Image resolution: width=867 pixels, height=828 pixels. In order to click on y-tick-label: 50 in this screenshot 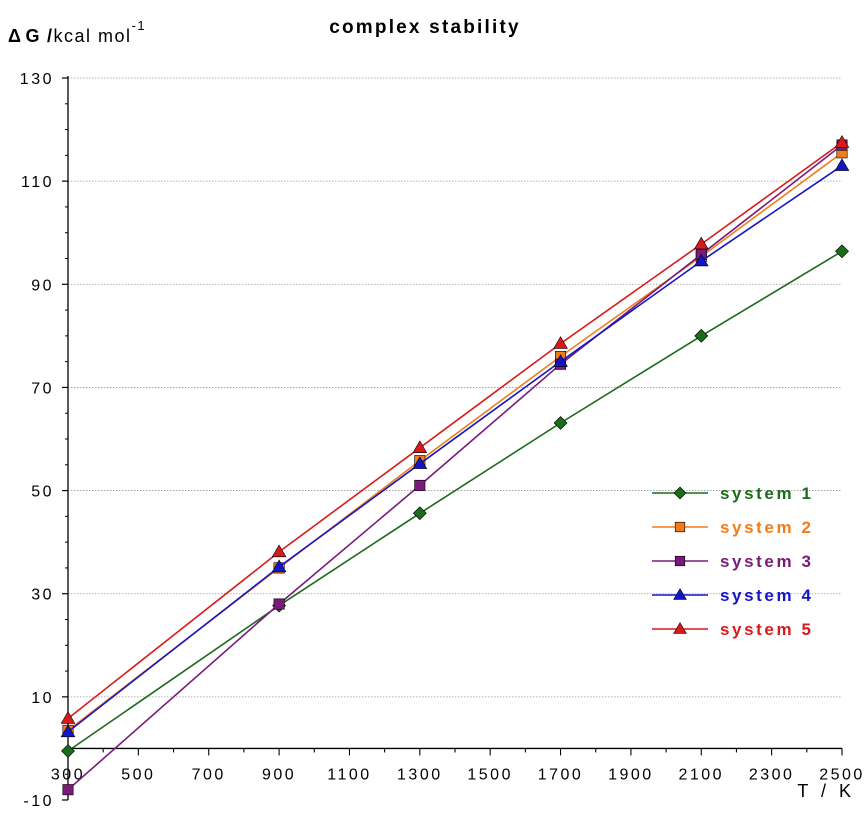, I will do `click(42, 492)`.